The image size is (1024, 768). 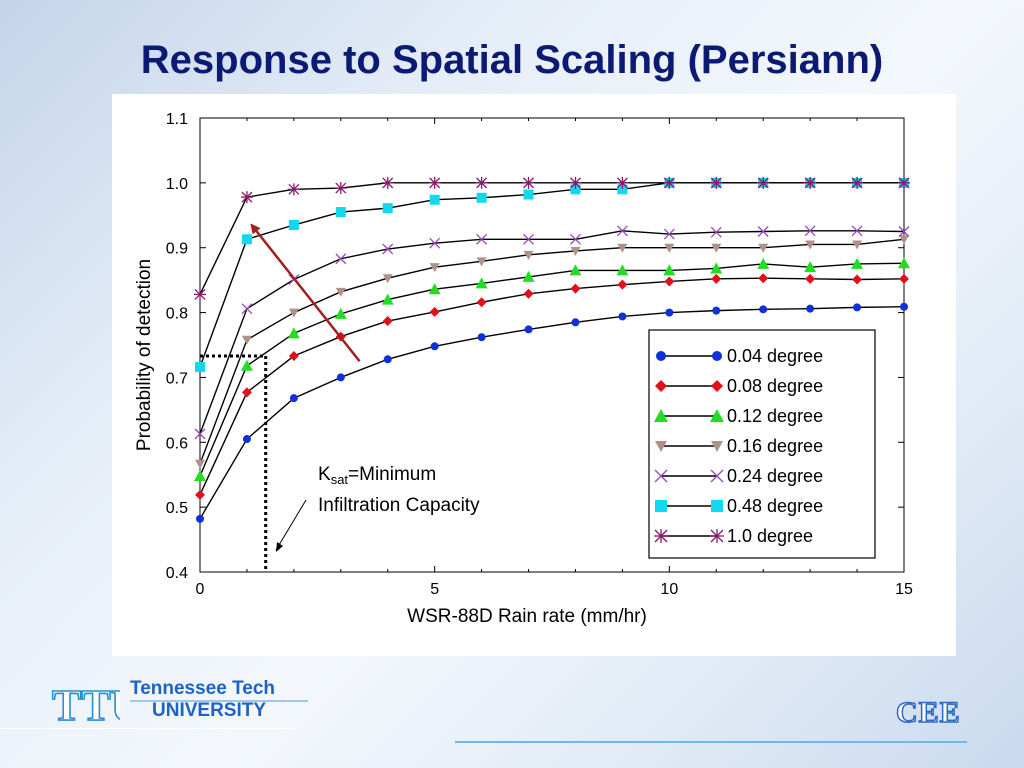 What do you see at coordinates (739, 386) in the screenshot?
I see `legend-item-1: 0.08 degree` at bounding box center [739, 386].